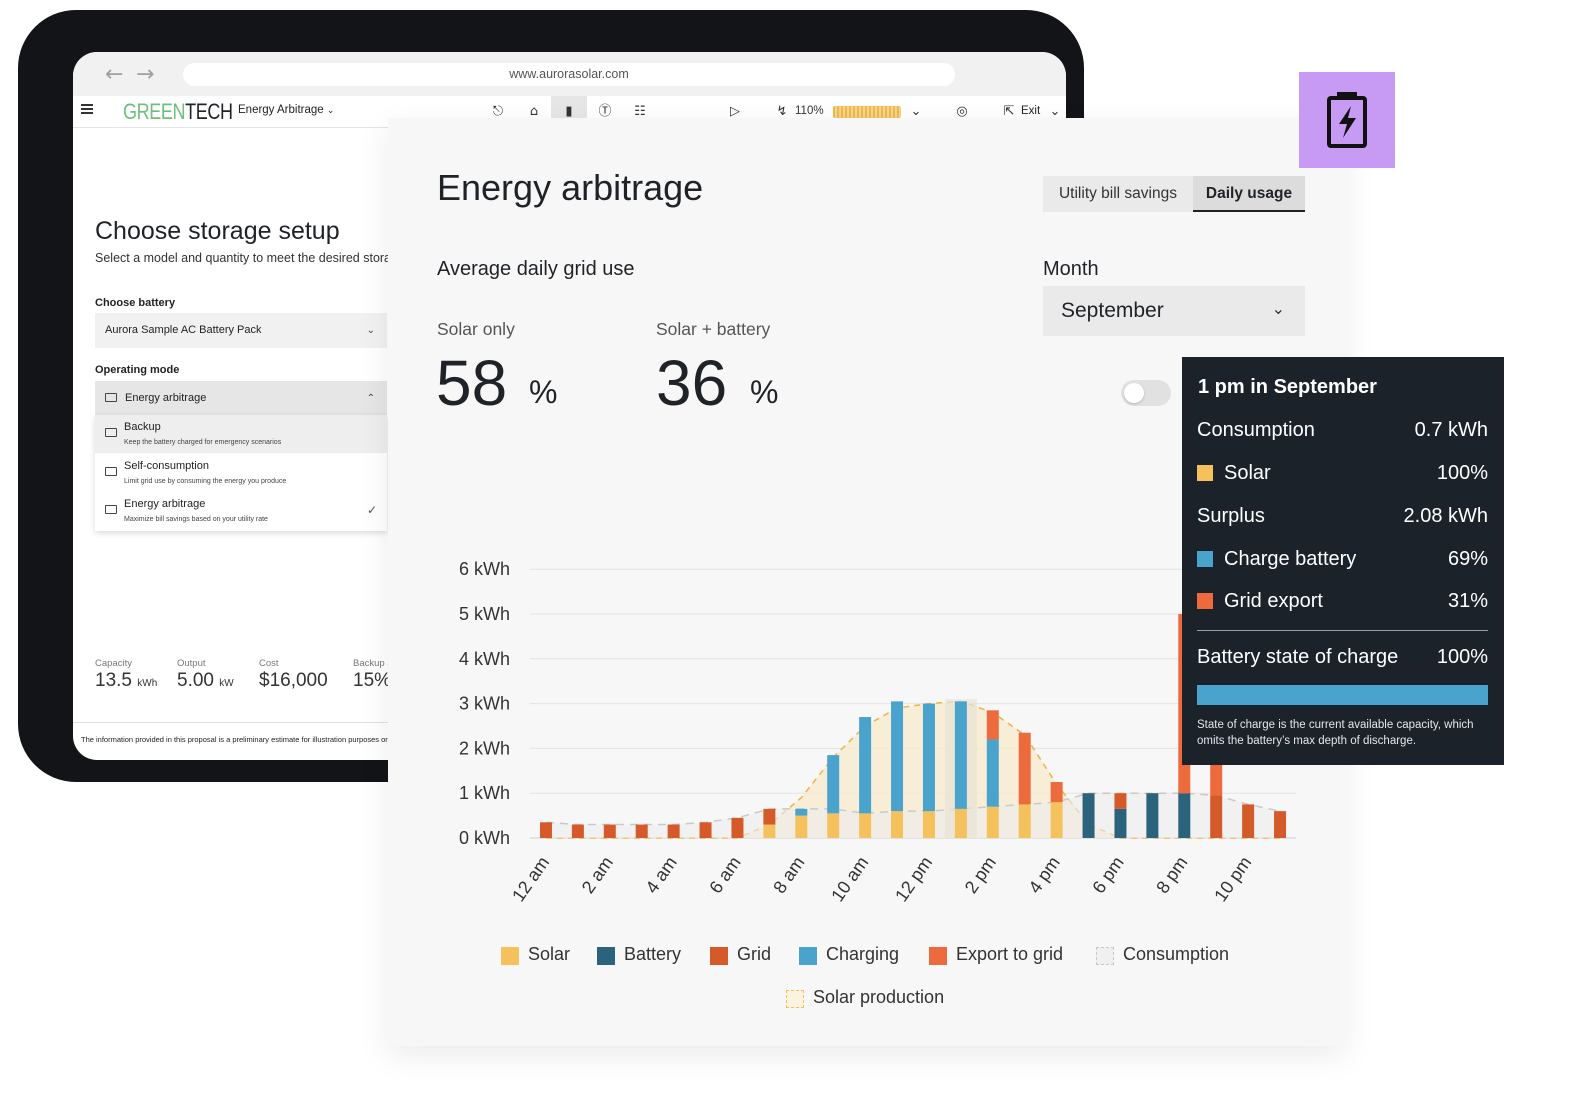 This screenshot has height=1114, width=1574. What do you see at coordinates (484, 748) in the screenshot?
I see `y-tick-label: 2 kWh` at bounding box center [484, 748].